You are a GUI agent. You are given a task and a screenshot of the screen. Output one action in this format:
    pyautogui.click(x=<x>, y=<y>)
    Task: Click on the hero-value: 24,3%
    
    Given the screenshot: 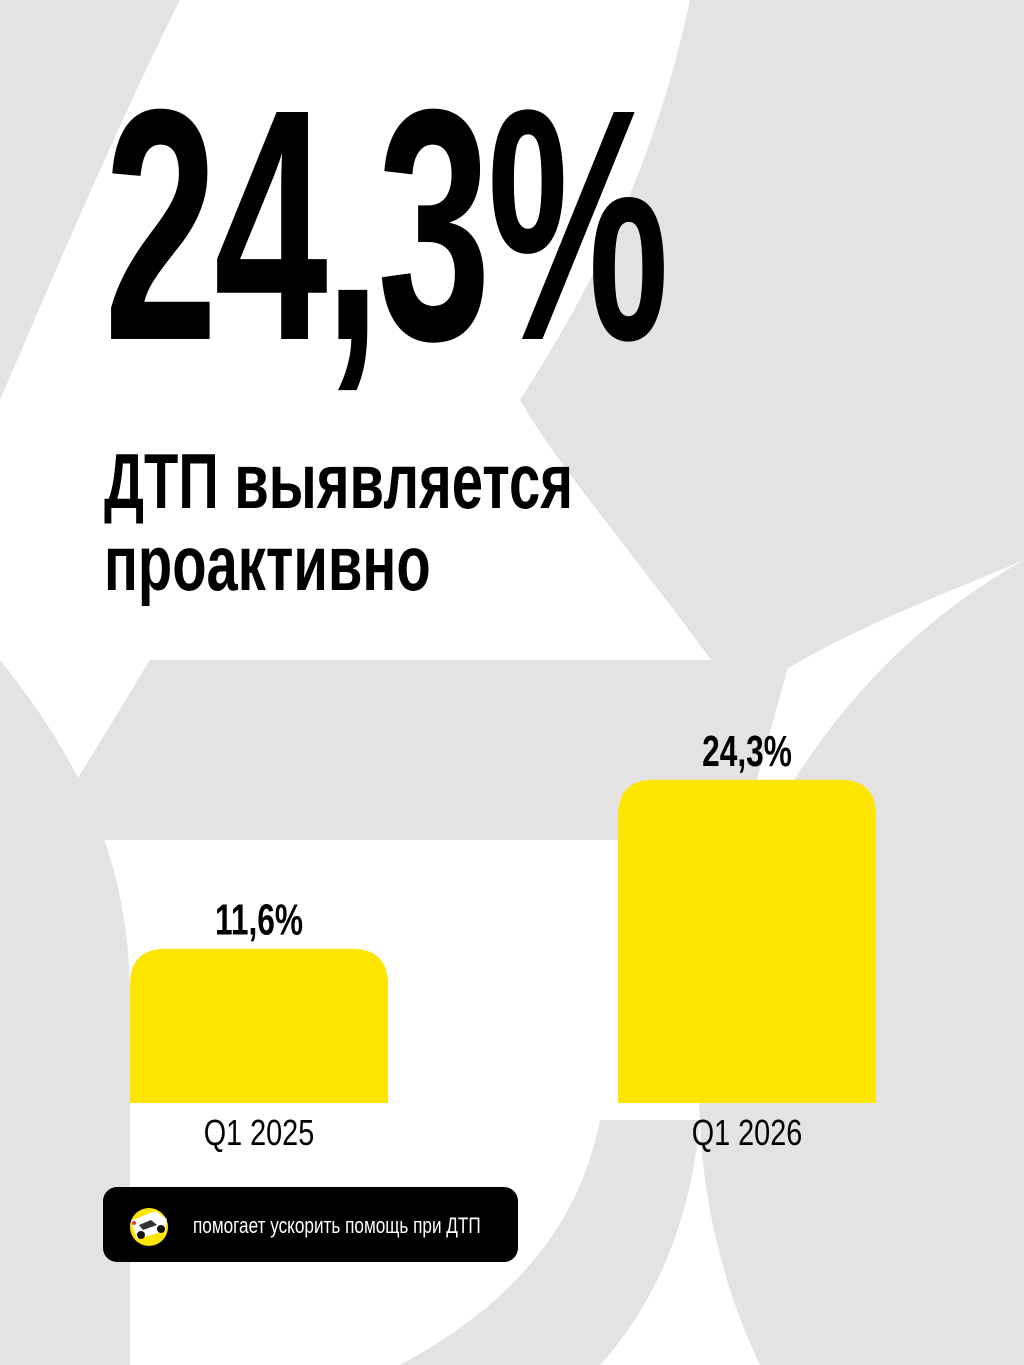 What is the action you would take?
    pyautogui.click(x=386, y=224)
    